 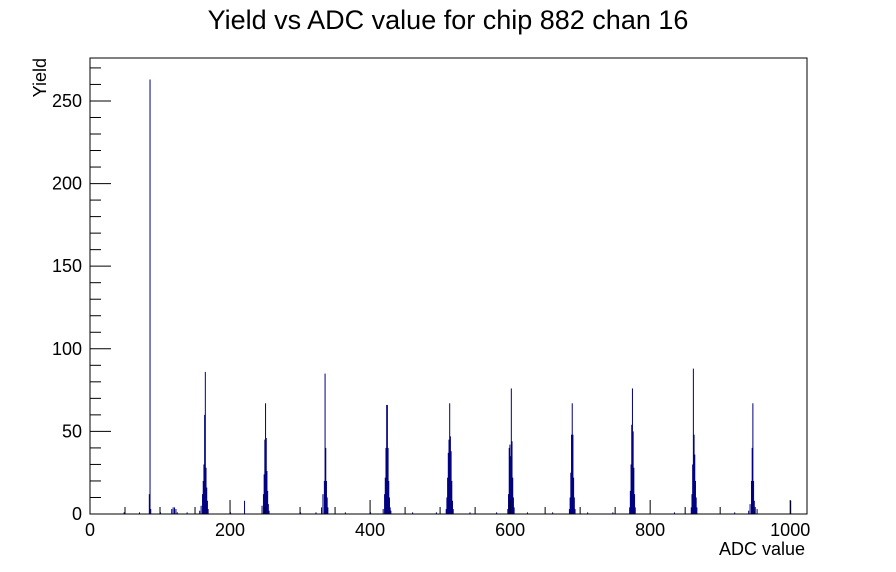 What do you see at coordinates (762, 549) in the screenshot?
I see `x-axis-label: ADC value` at bounding box center [762, 549].